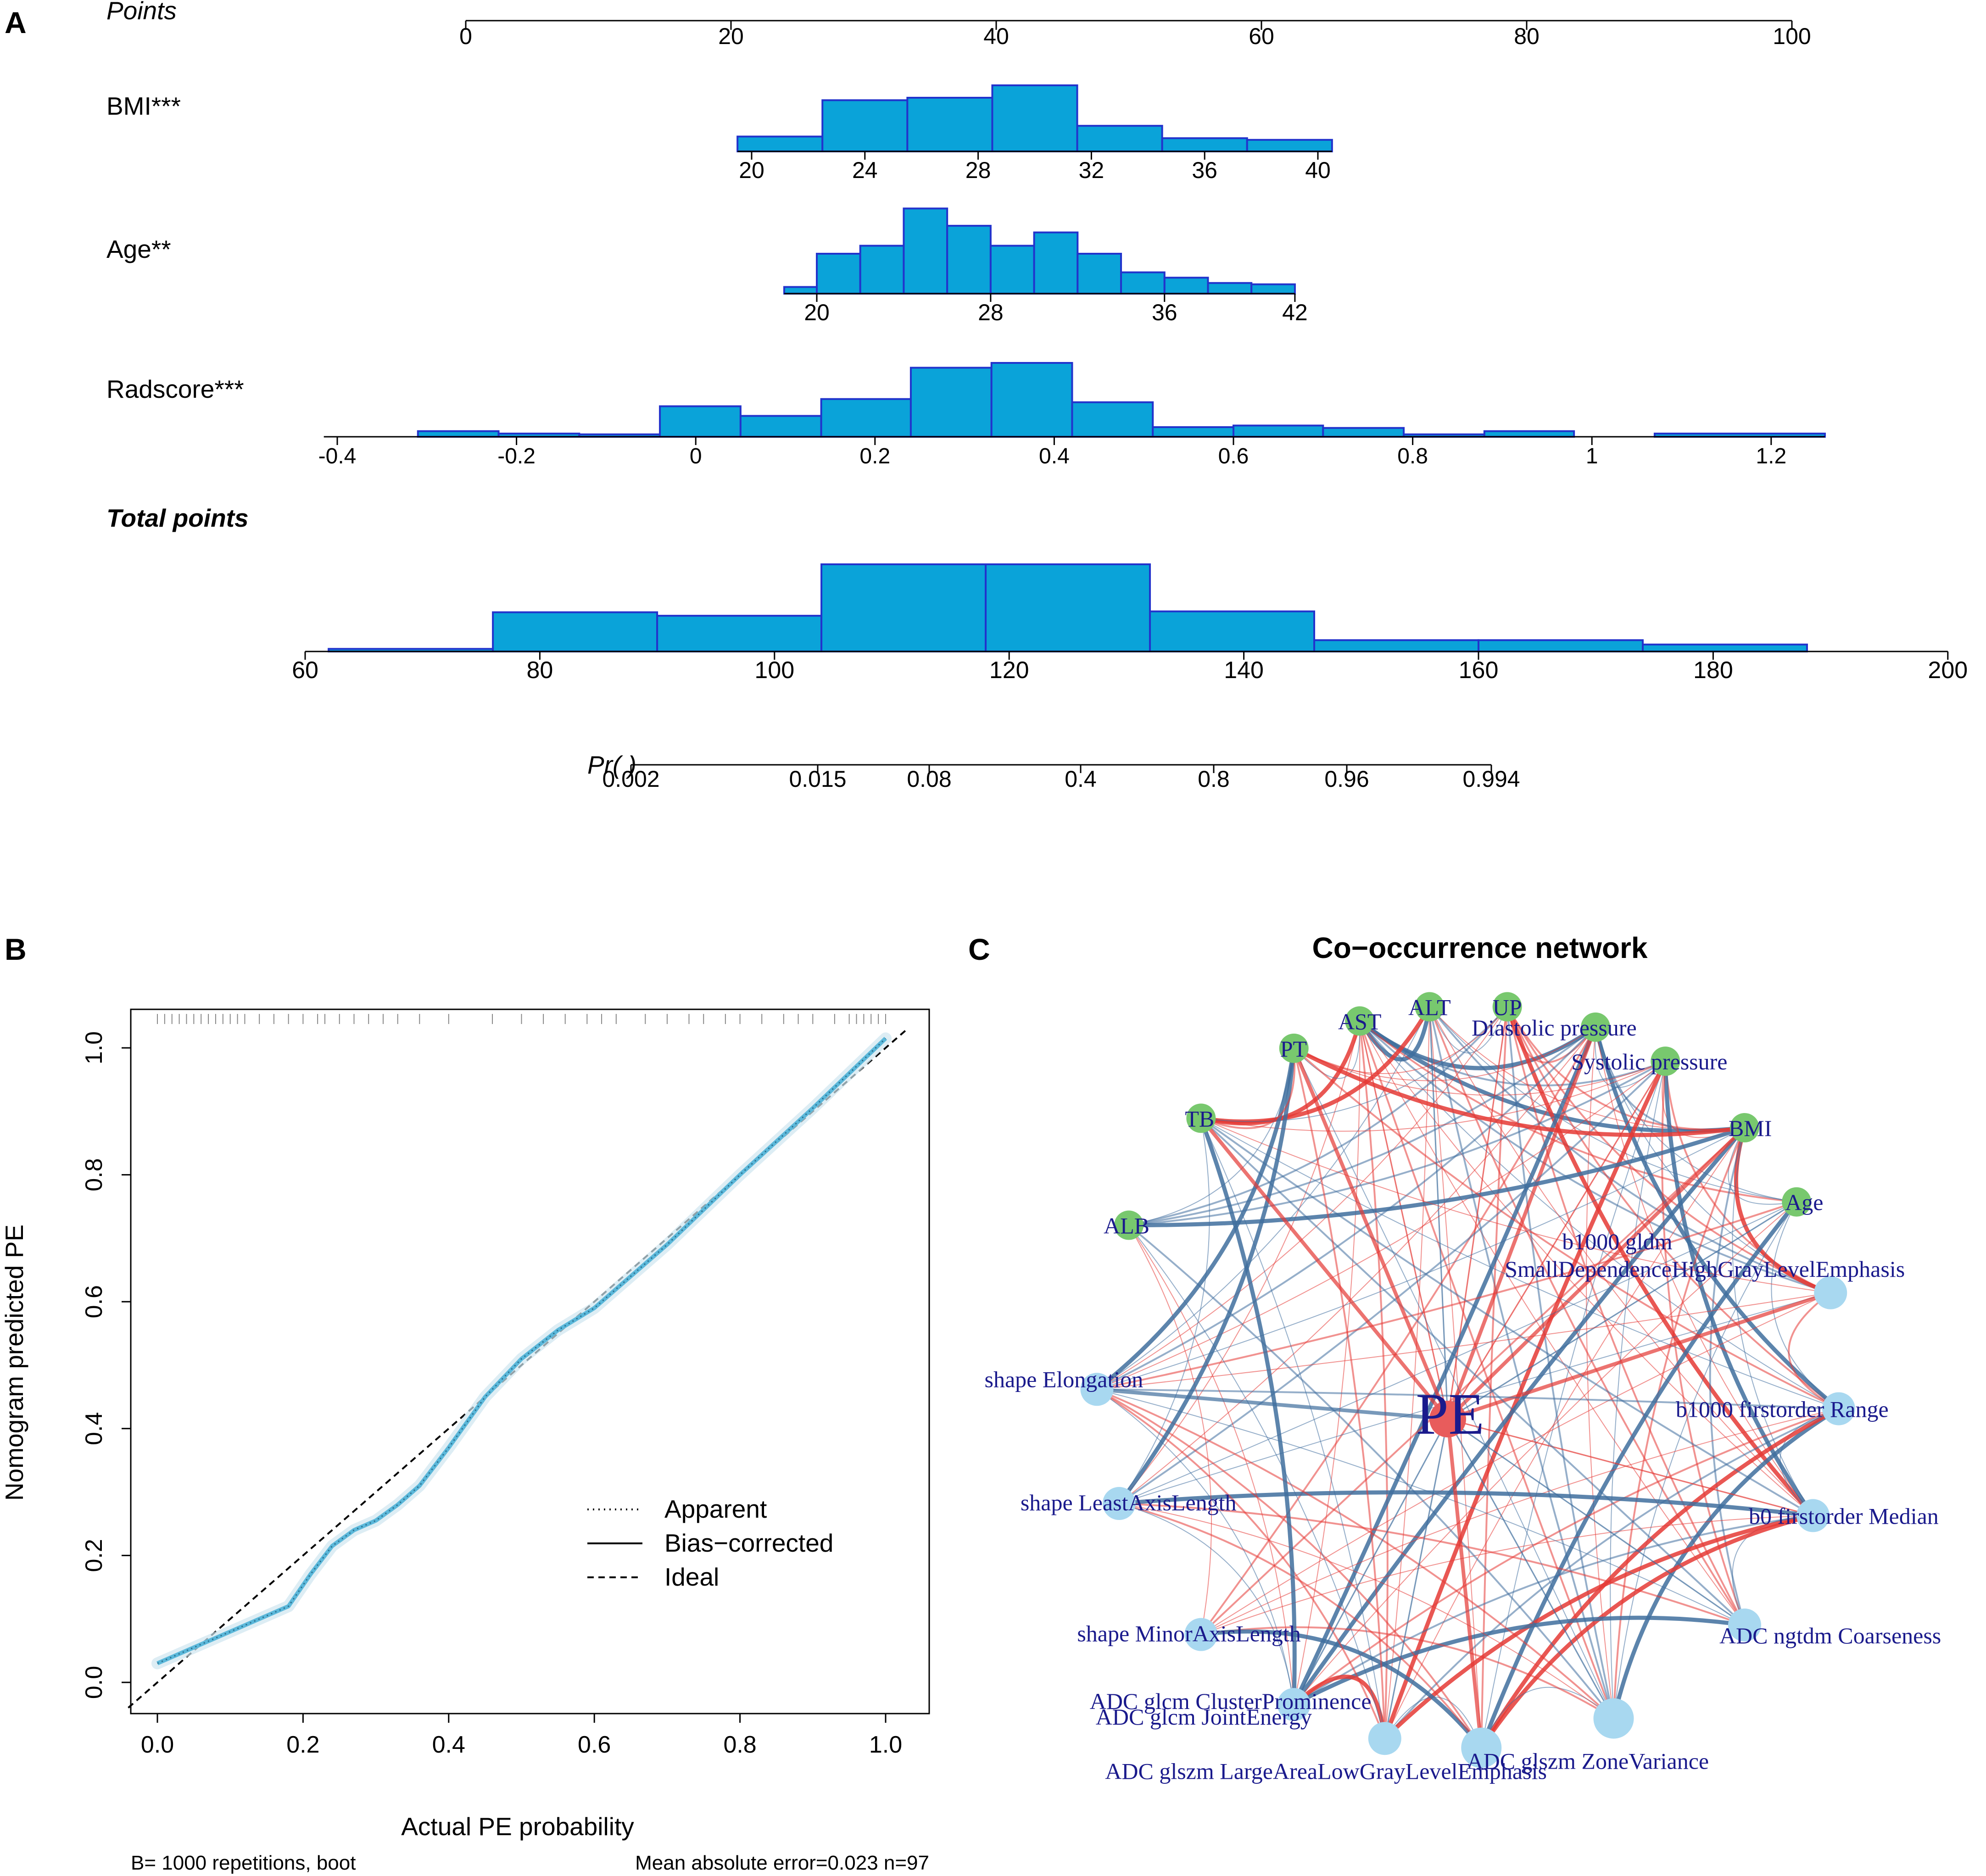 This screenshot has width=1986, height=1876. Describe the element at coordinates (517, 1826) in the screenshot. I see `x-axis-label: Actual PE probability` at that location.